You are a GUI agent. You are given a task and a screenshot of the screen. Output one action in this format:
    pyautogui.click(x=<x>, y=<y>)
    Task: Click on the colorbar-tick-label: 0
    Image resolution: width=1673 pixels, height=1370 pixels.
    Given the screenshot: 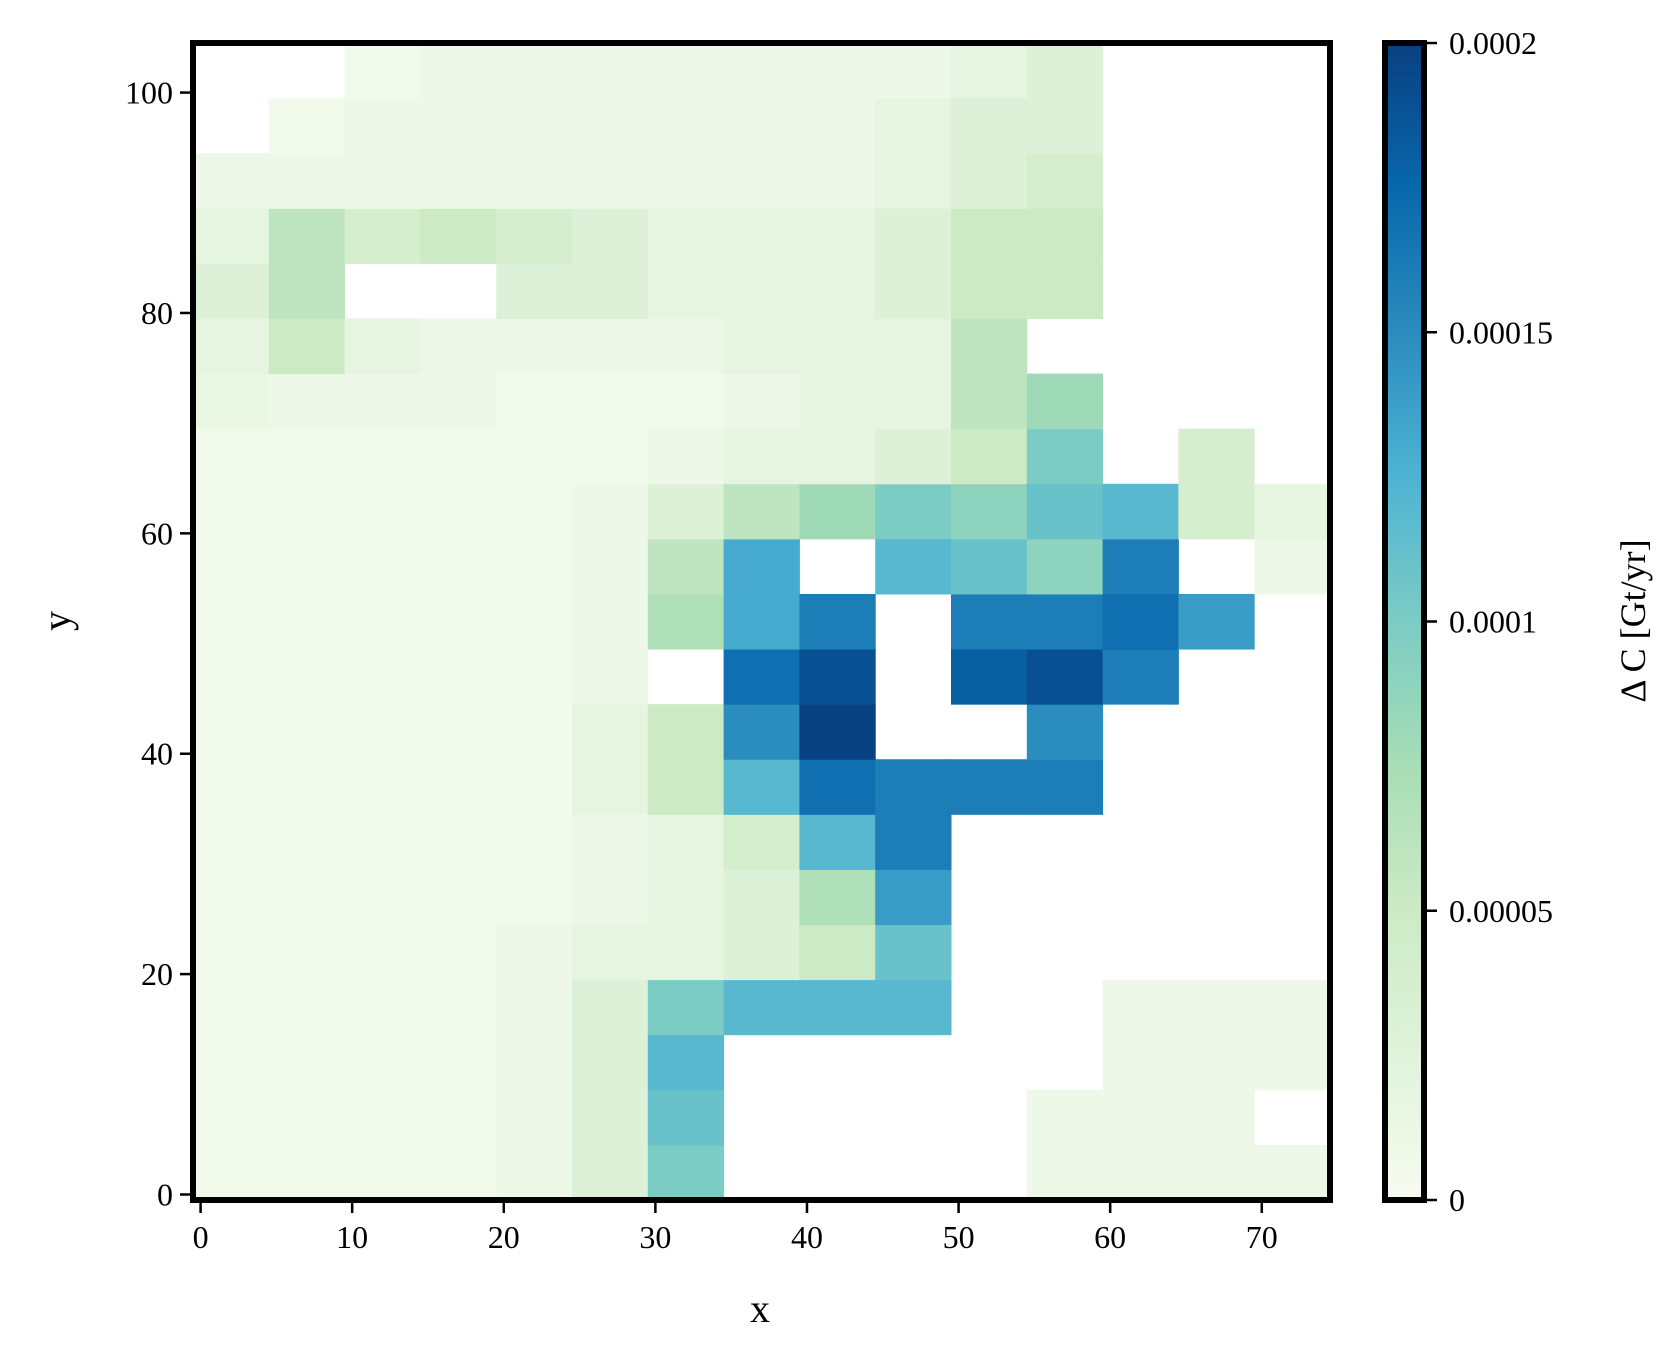 What is the action you would take?
    pyautogui.click(x=1457, y=1200)
    